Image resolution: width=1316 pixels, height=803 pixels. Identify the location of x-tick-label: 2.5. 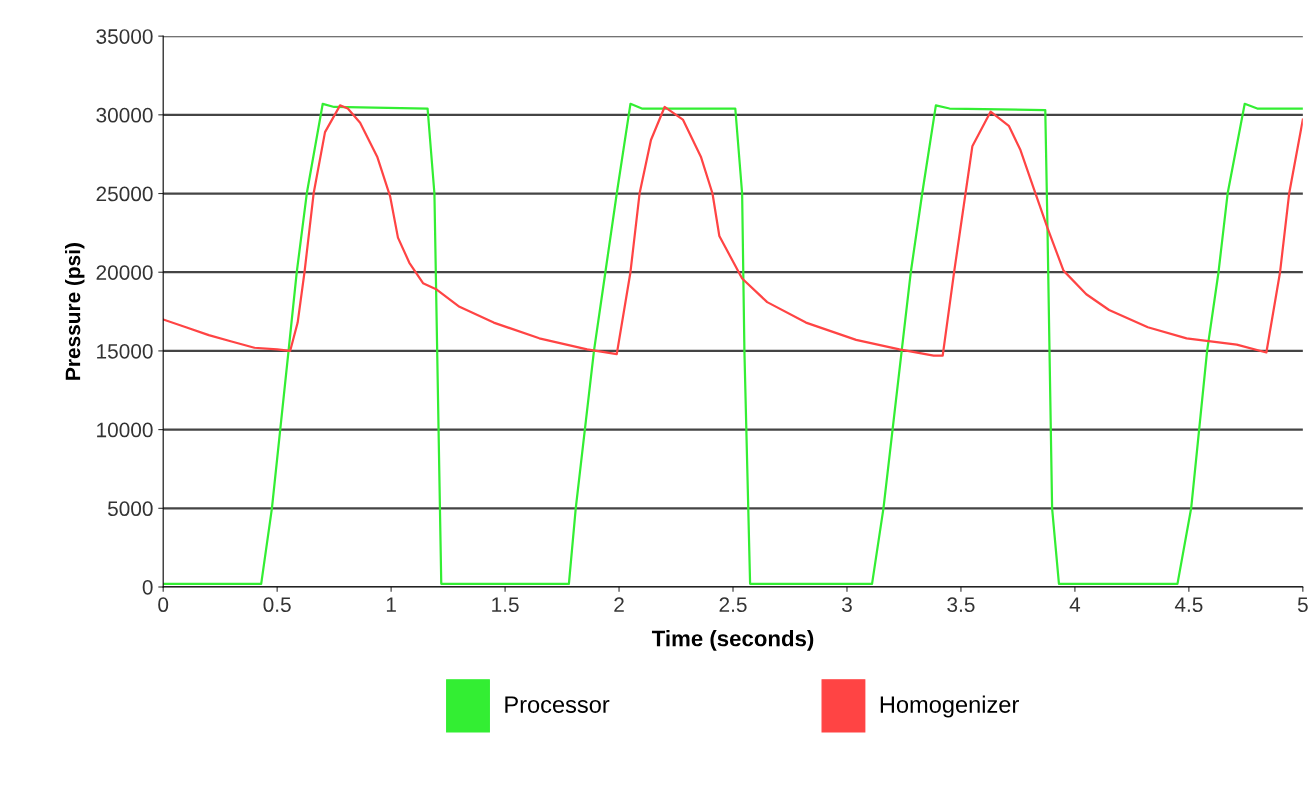
(733, 605).